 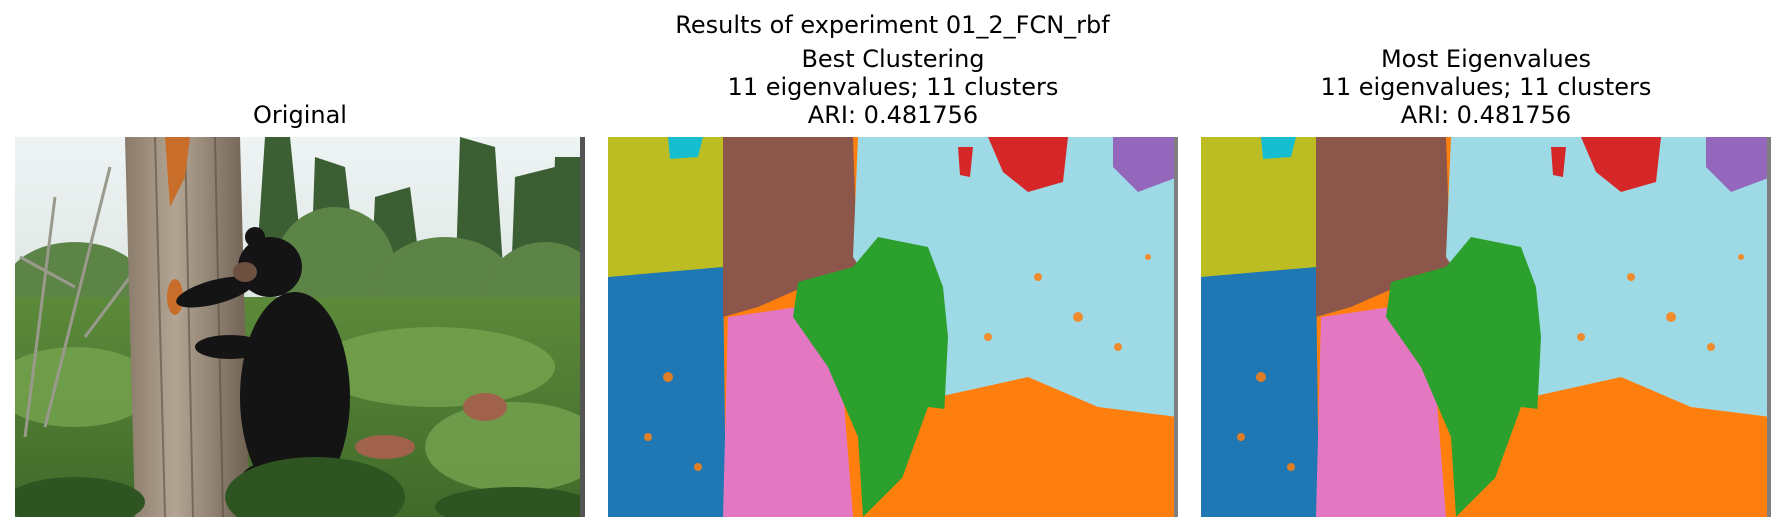 I want to click on panel-most-eigenvalues-title-line-2: 11 eigenvalues; 11 clusters, so click(x=1486, y=87).